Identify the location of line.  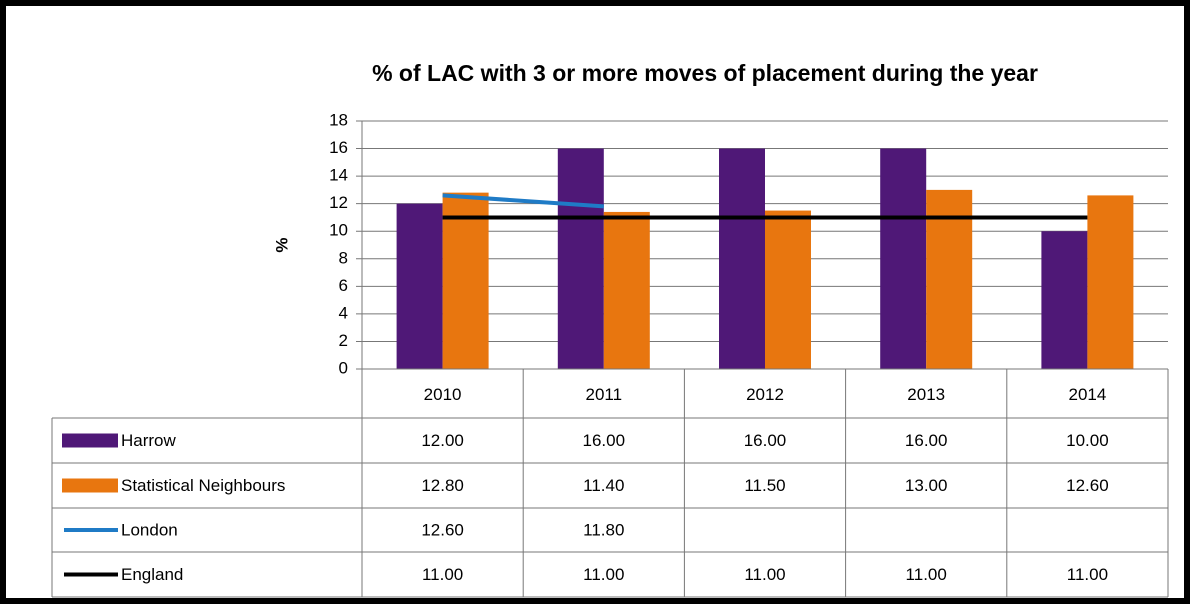
(523, 201).